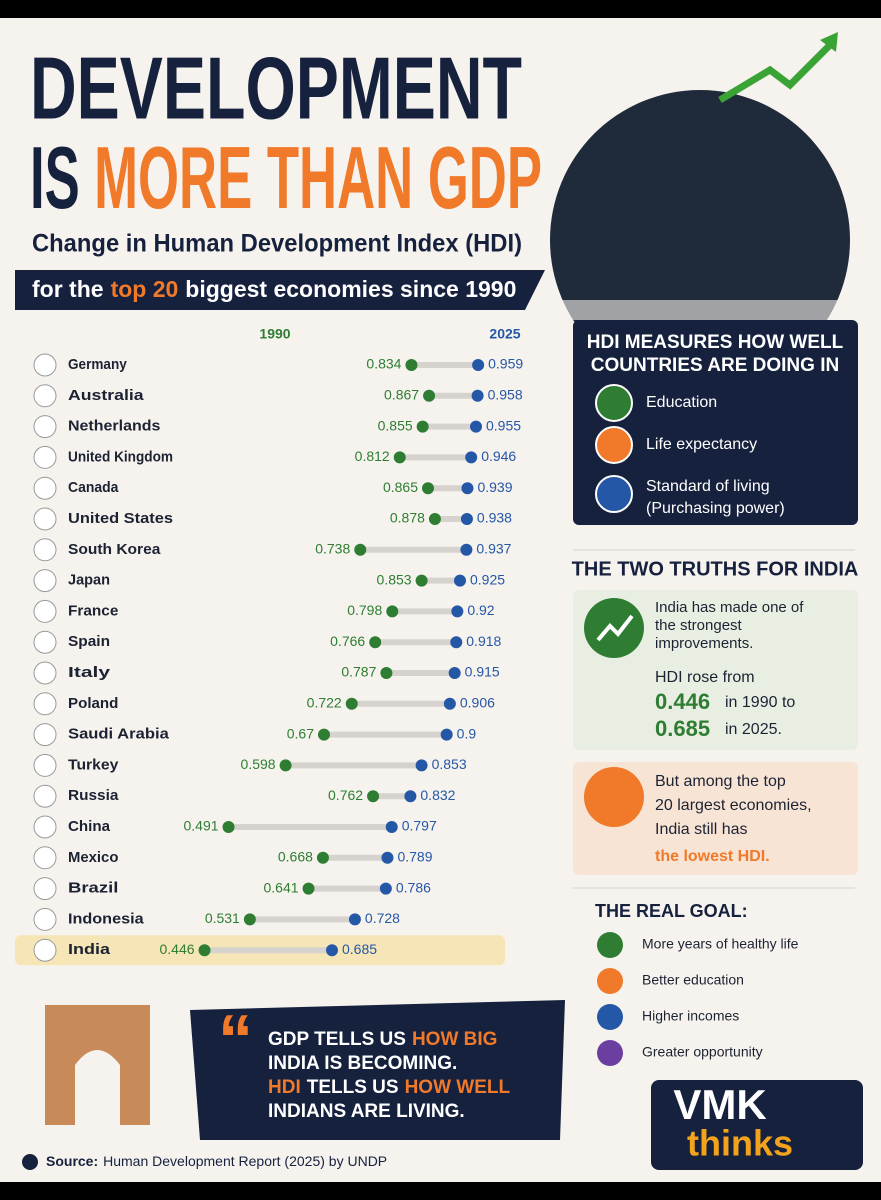 The image size is (881, 1200). What do you see at coordinates (295, 857) in the screenshot?
I see `value-label-1990: 0.668` at bounding box center [295, 857].